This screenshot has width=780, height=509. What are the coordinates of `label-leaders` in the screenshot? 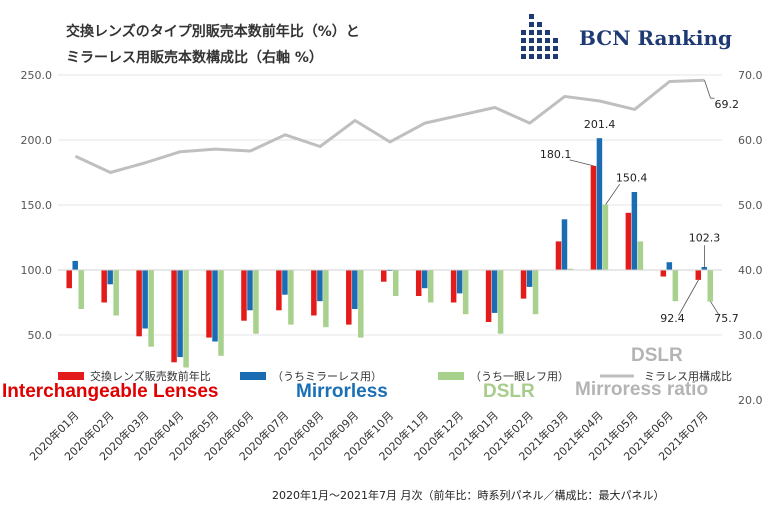 It's located at (644, 198).